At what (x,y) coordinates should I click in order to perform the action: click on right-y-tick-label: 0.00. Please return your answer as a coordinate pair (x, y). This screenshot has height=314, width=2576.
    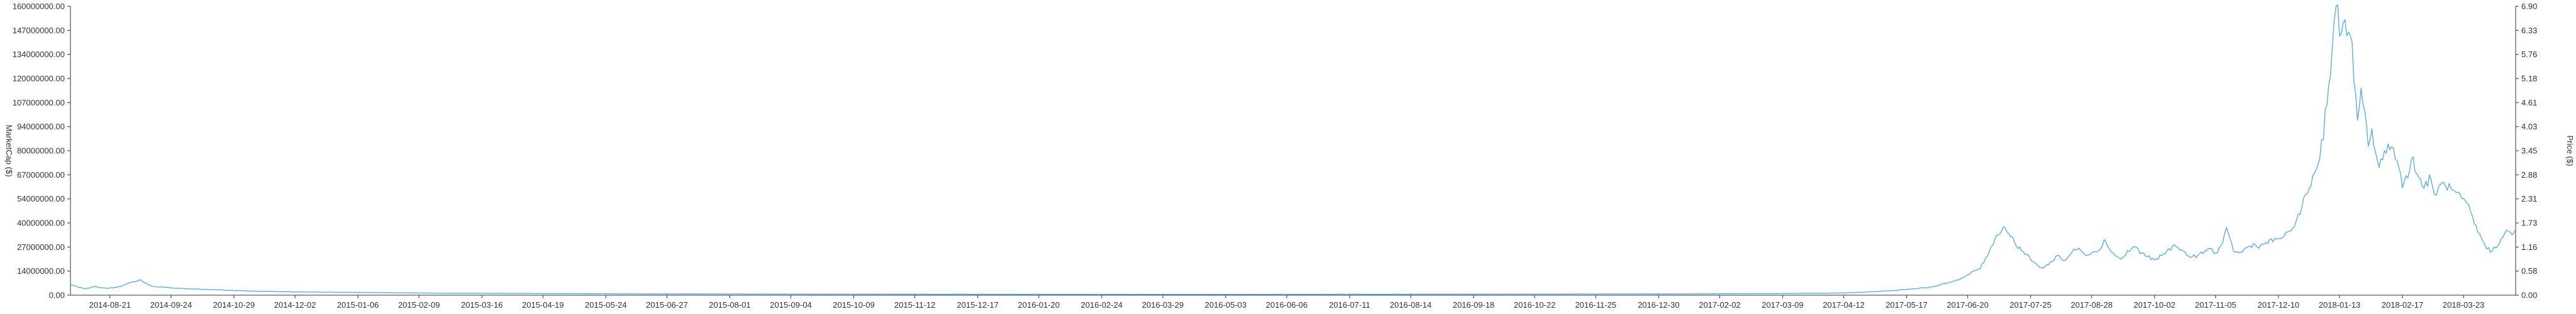
    Looking at the image, I should click on (2529, 295).